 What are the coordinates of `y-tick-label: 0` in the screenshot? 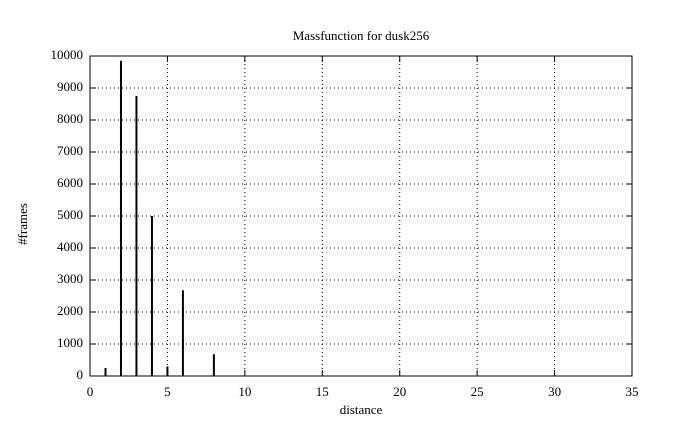 It's located at (80, 374).